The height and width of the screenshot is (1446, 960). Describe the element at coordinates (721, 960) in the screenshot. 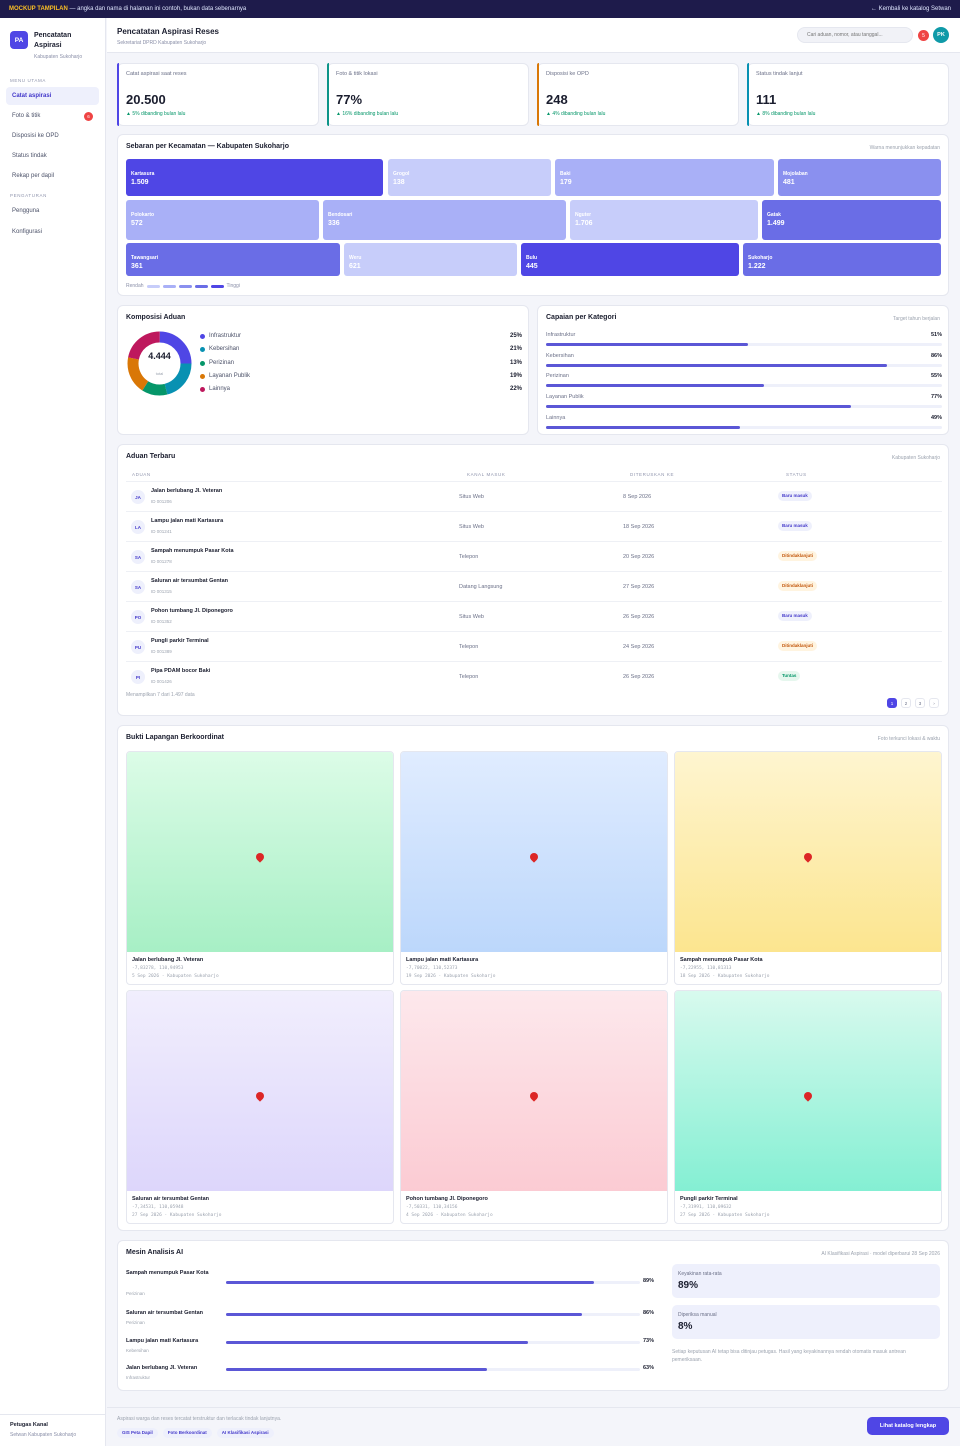

I see `photo-caption: Sampah menumpuk Pasar Kota` at that location.